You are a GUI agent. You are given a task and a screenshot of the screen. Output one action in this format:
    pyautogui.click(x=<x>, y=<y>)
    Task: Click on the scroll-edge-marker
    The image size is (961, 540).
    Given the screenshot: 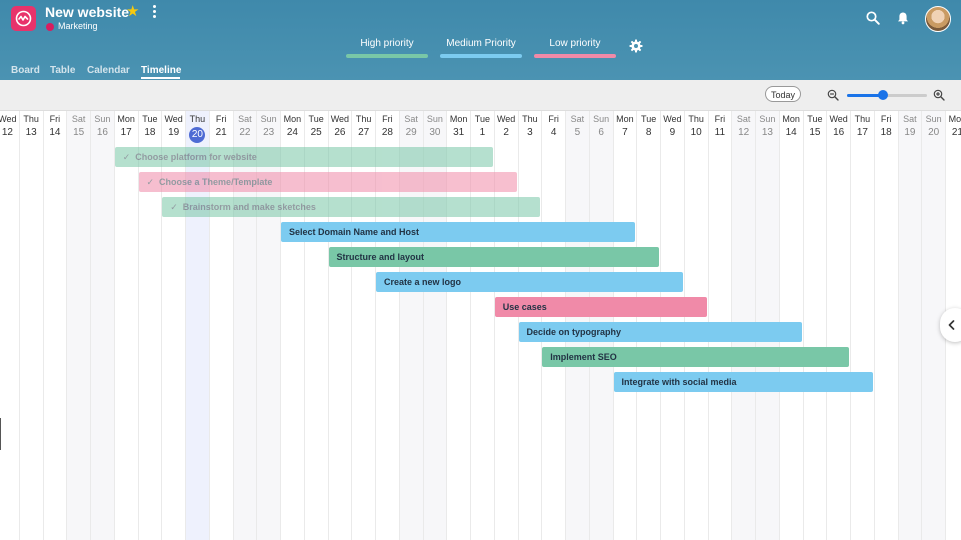 What is the action you would take?
    pyautogui.click(x=0, y=434)
    